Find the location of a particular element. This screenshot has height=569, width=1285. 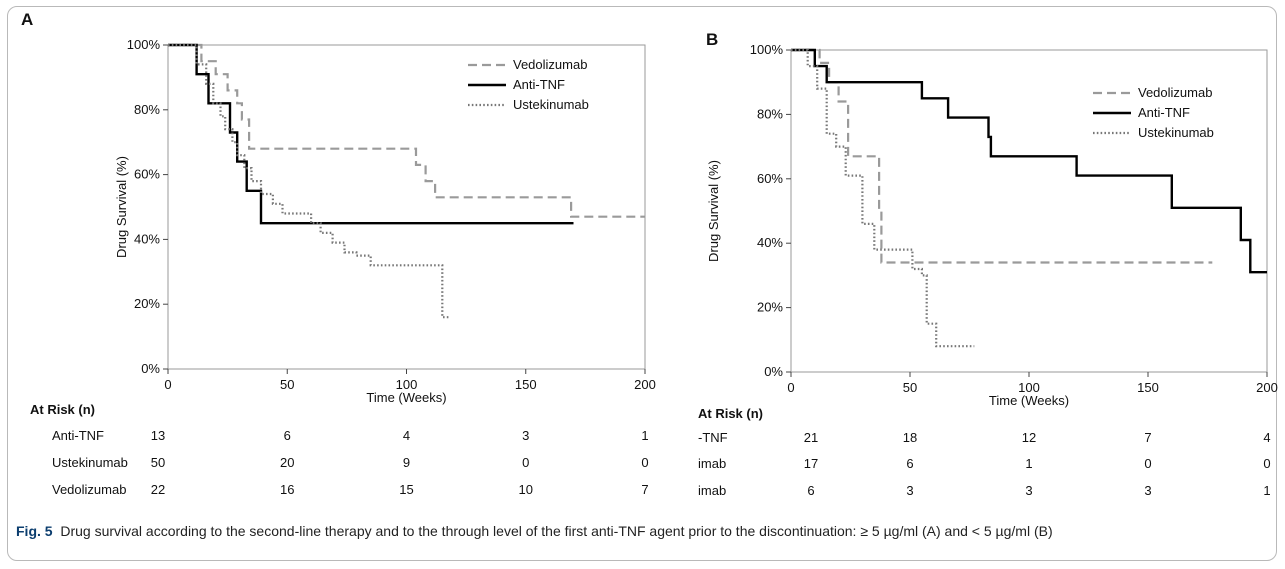

panel-b-risk-value: 18 is located at coordinates (910, 437).